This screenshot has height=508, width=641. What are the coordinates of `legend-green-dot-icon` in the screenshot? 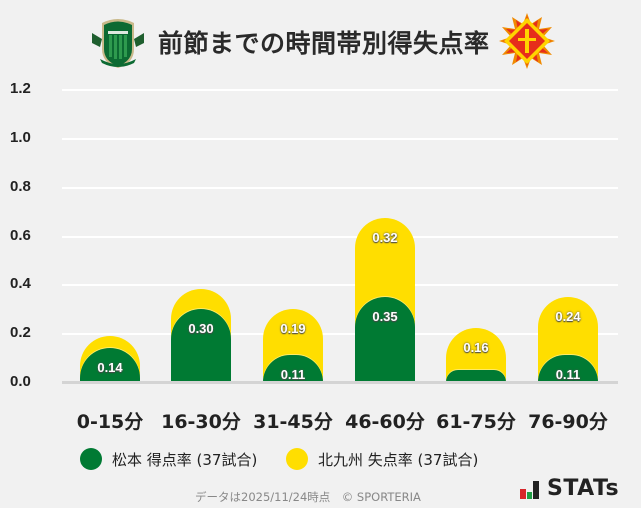 It's located at (91, 459).